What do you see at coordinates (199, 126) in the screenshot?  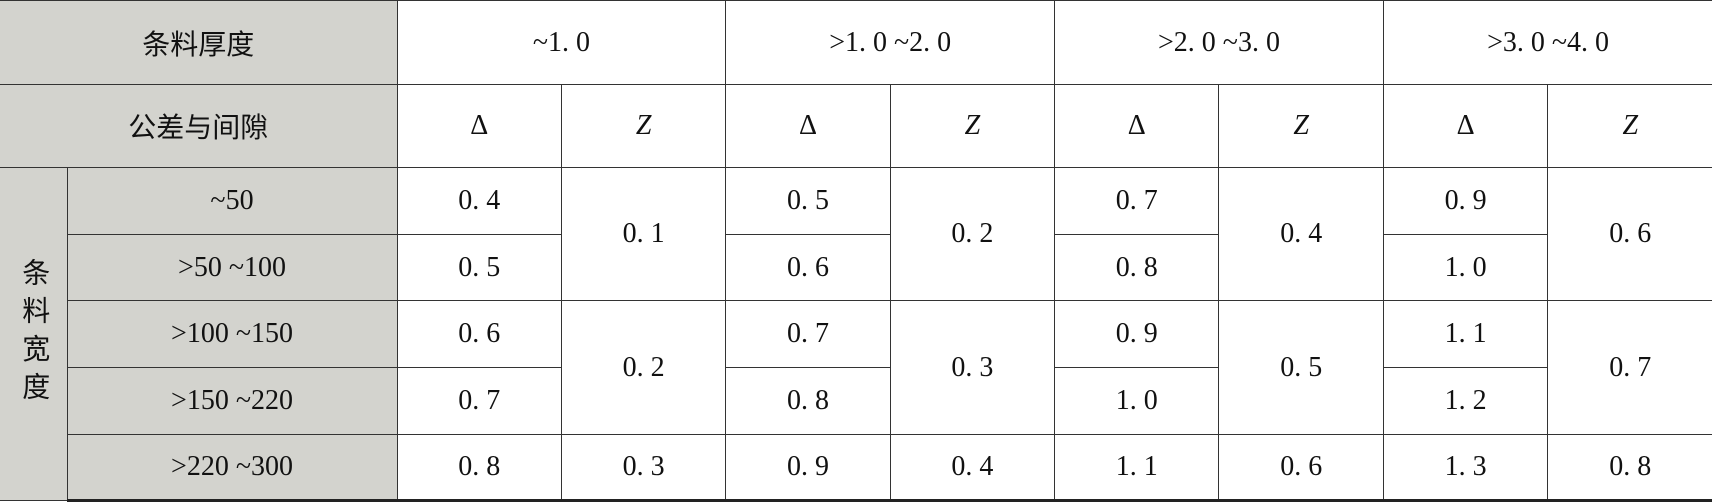 I see `tolerance-label: 公差与间隙` at bounding box center [199, 126].